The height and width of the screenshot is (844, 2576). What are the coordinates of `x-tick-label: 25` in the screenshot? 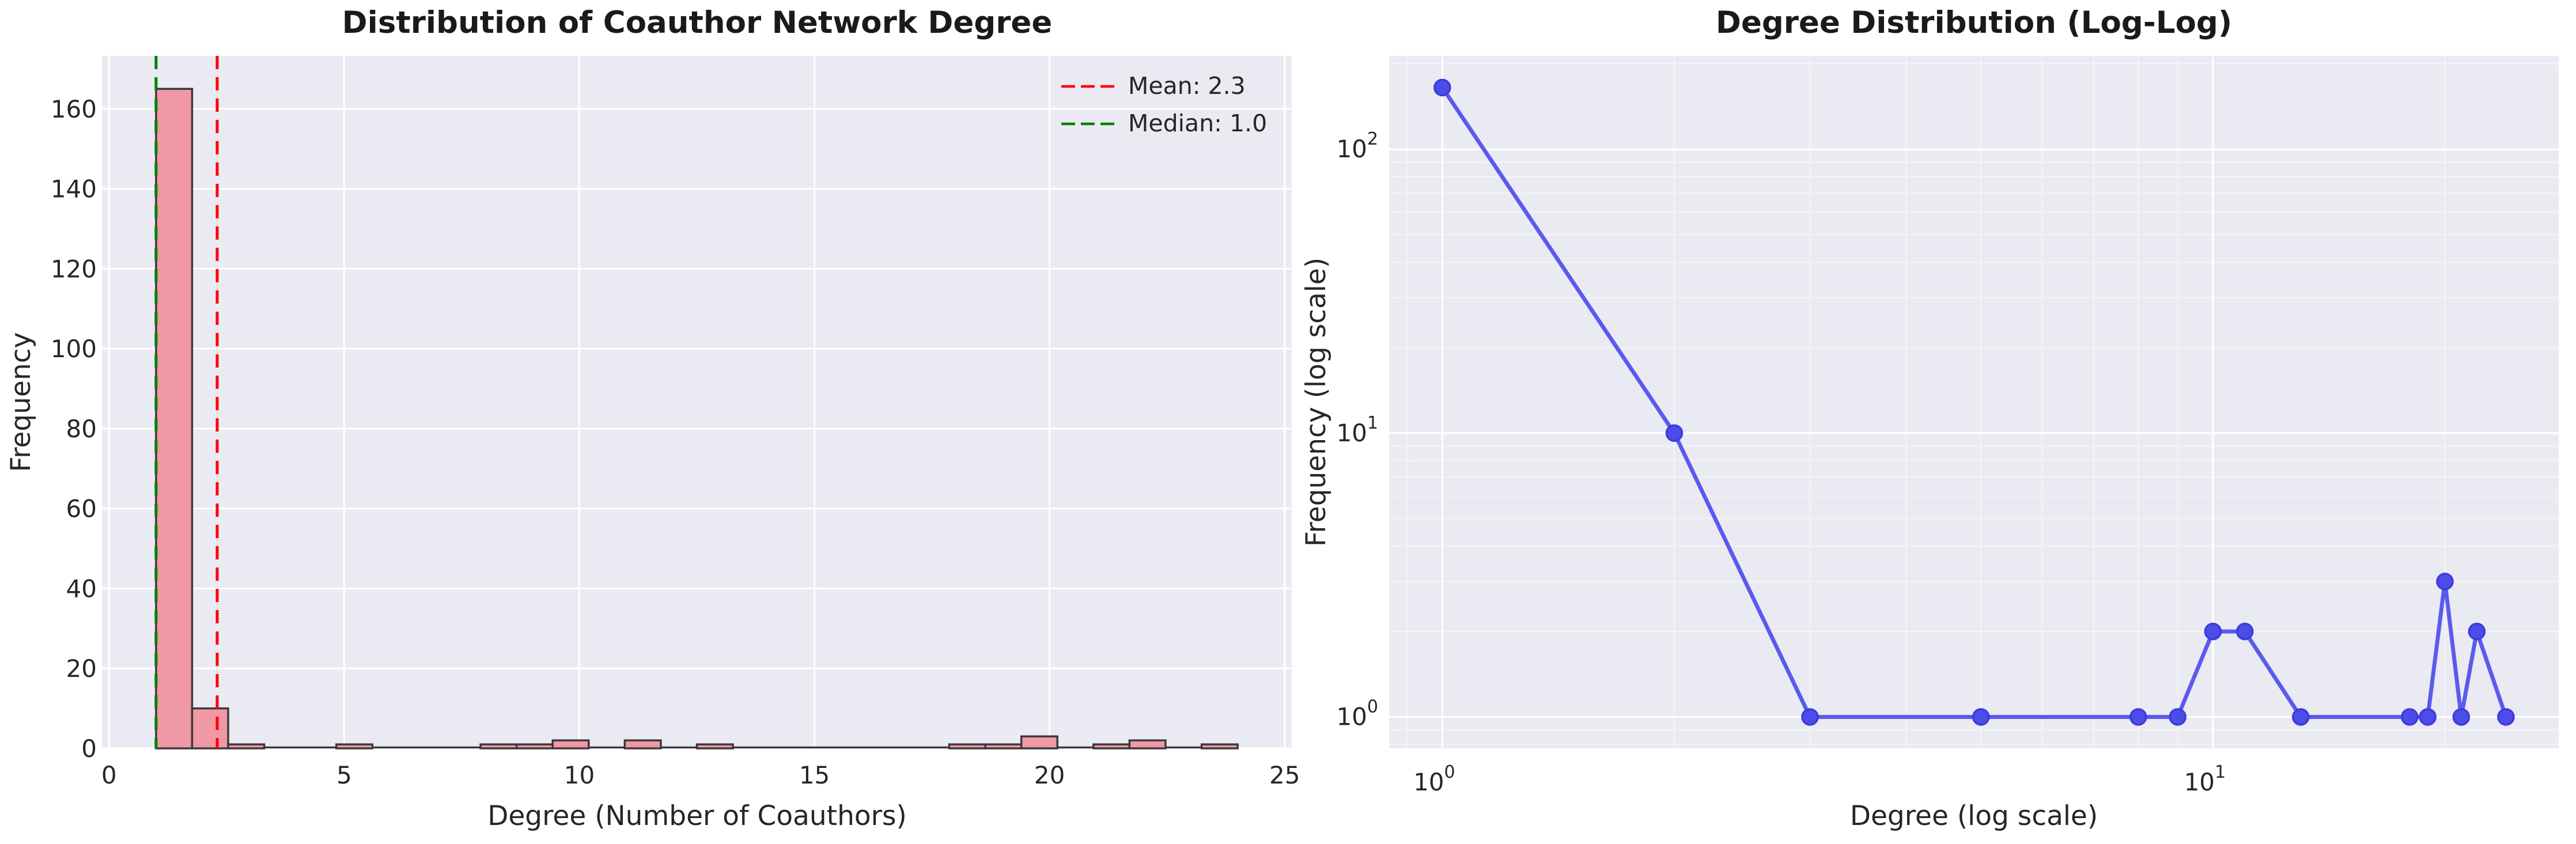 It's located at (1284, 775).